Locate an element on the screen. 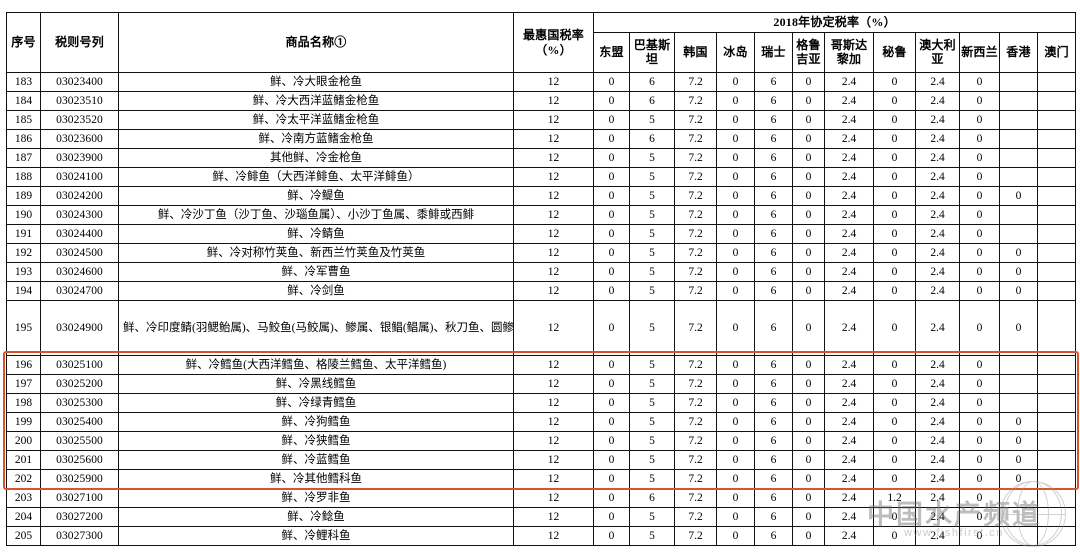 The width and height of the screenshot is (1080, 555). header-row-top: 序号 税则号列 商品名称① 最惠国税率 （%） 2018年协定税率（%） is located at coordinates (541, 42).